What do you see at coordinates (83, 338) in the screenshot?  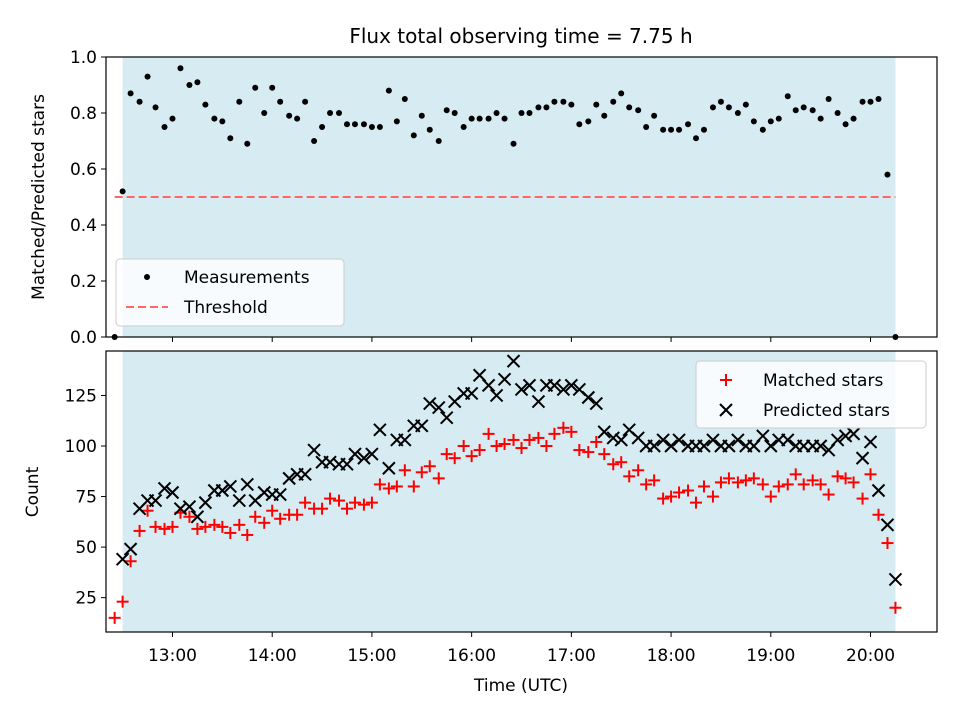 I see `top-y-tick-label: 0.0` at bounding box center [83, 338].